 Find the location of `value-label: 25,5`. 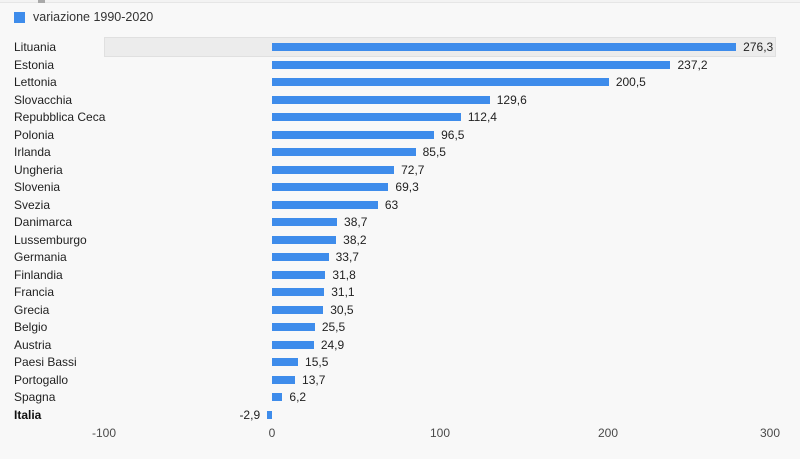

value-label: 25,5 is located at coordinates (333, 327).